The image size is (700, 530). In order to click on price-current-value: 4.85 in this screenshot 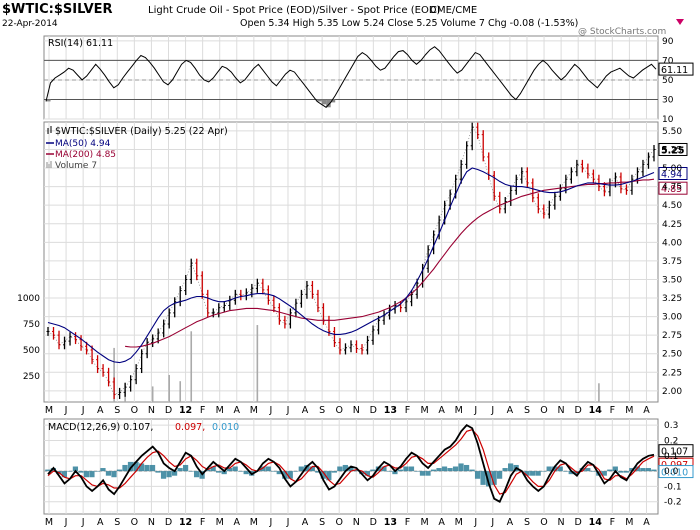, I will do `click(671, 189)`.